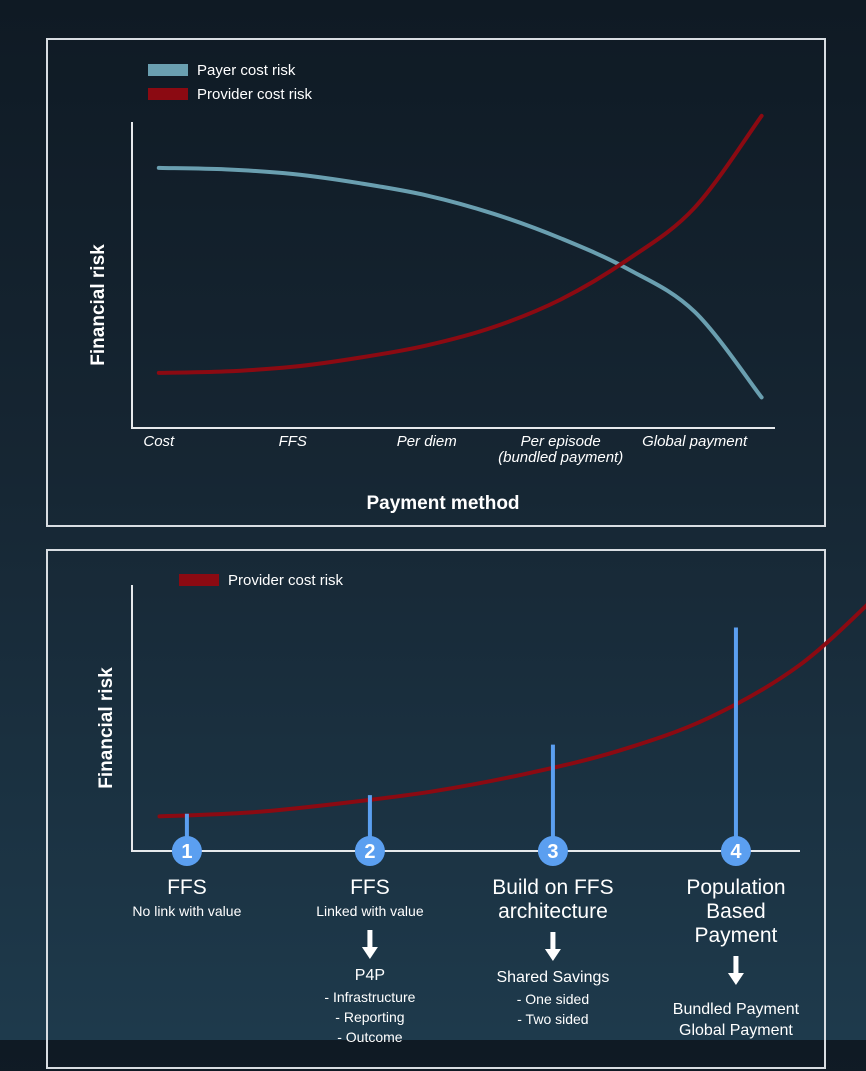 This screenshot has height=1071, width=866. I want to click on x-tick-label-2: FFS, so click(293, 441).